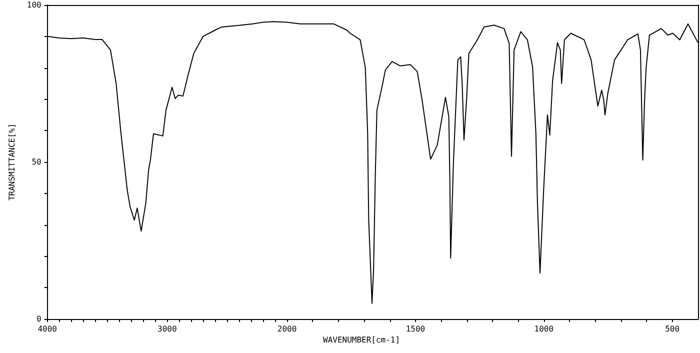 The image size is (700, 353). What do you see at coordinates (361, 340) in the screenshot?
I see `text: WAVENUMBER[cm-1]` at bounding box center [361, 340].